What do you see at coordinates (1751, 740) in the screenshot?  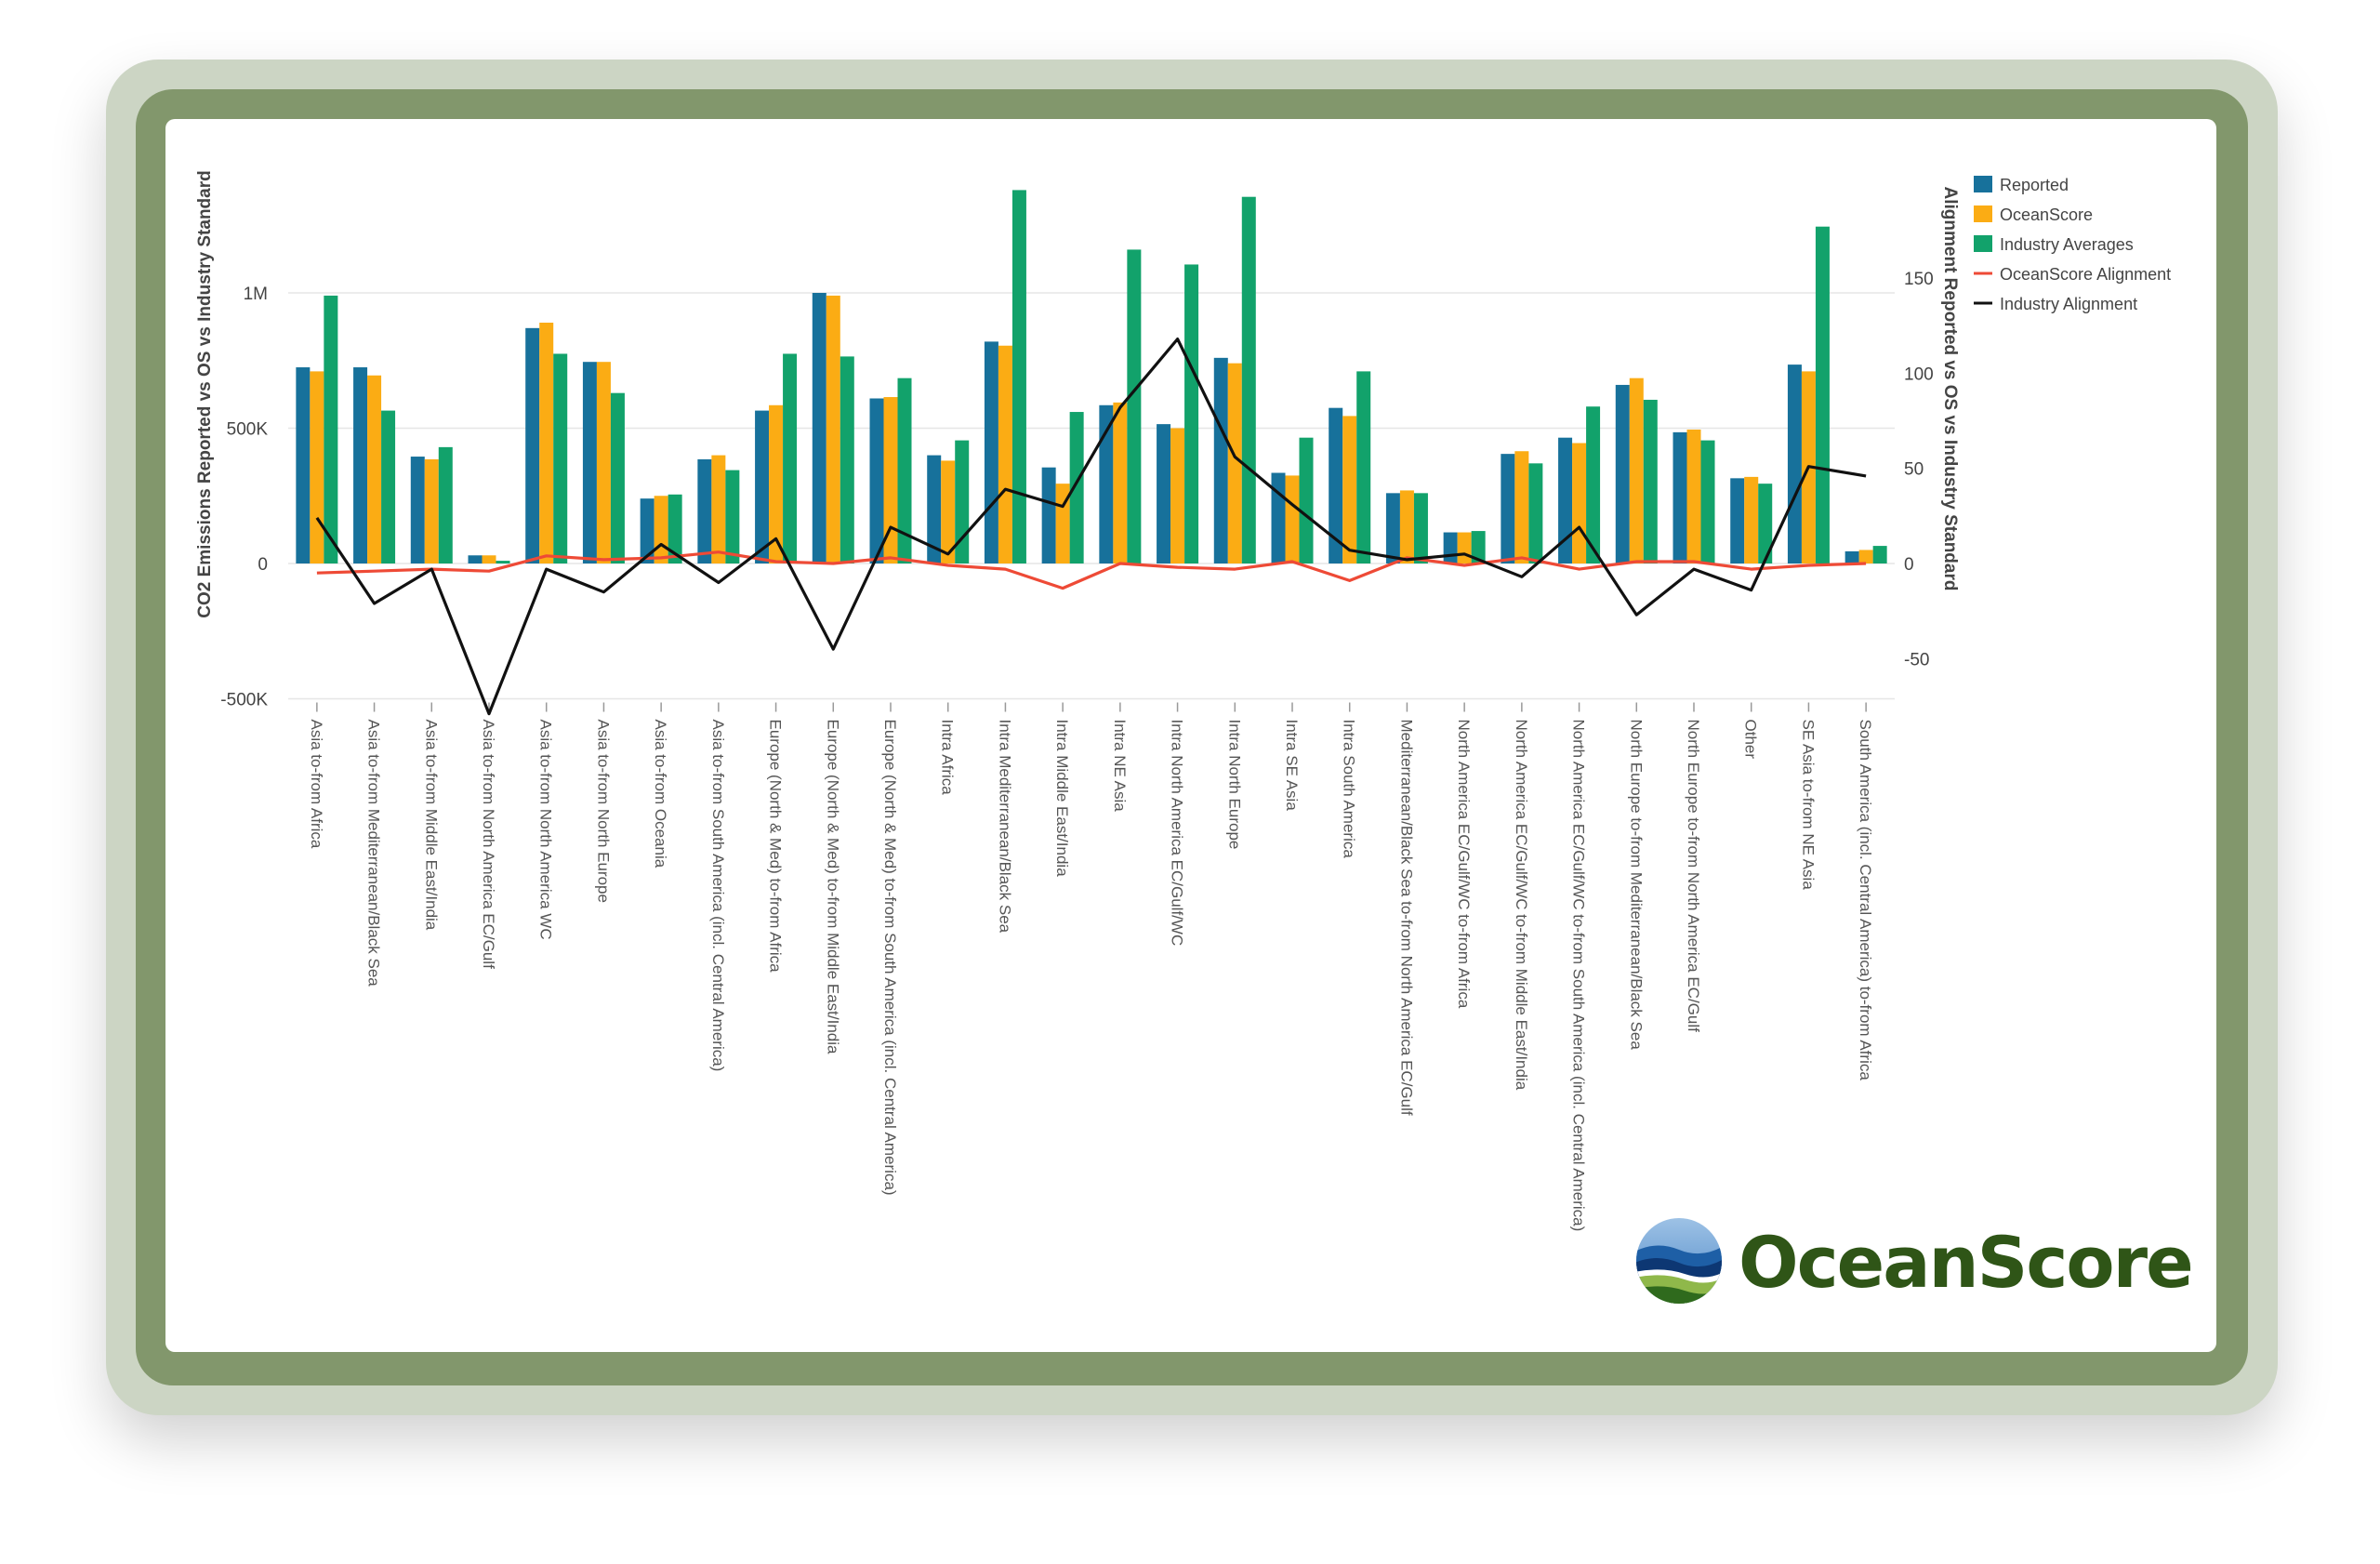 I see `x-tick-label: Other` at bounding box center [1751, 740].